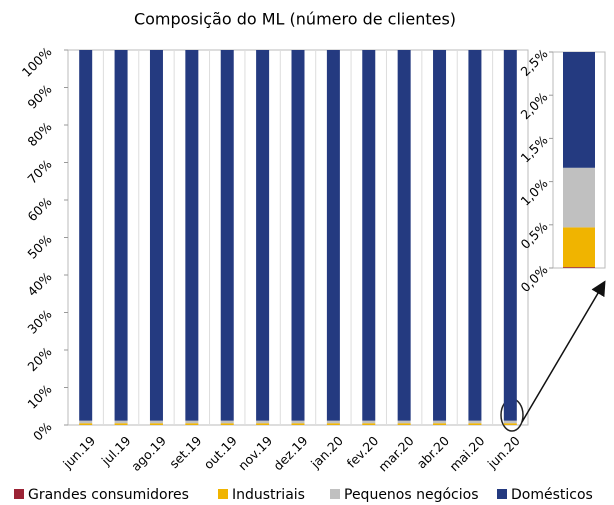 The height and width of the screenshot is (505, 614). I want to click on inset-y-tick-label: 2,0%, so click(534, 105).